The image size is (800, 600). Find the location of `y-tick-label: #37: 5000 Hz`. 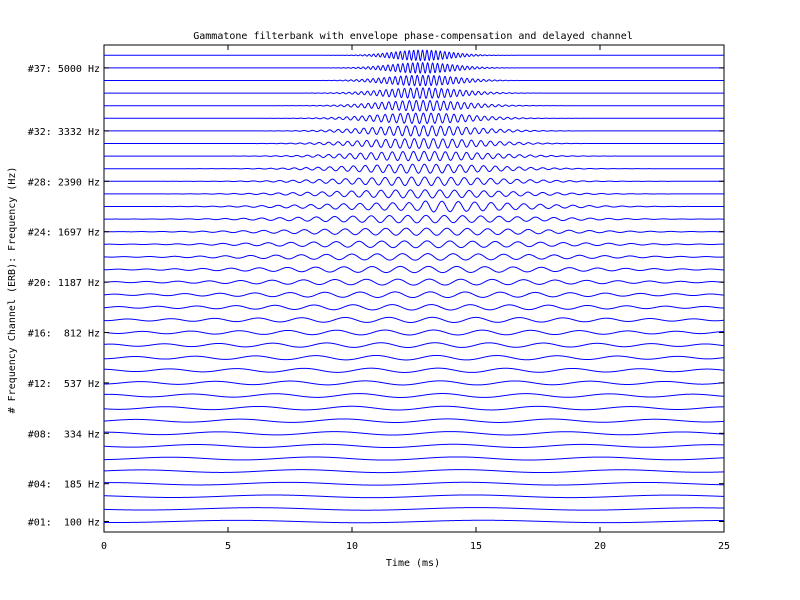

y-tick-label: #37: 5000 Hz is located at coordinates (64, 69).